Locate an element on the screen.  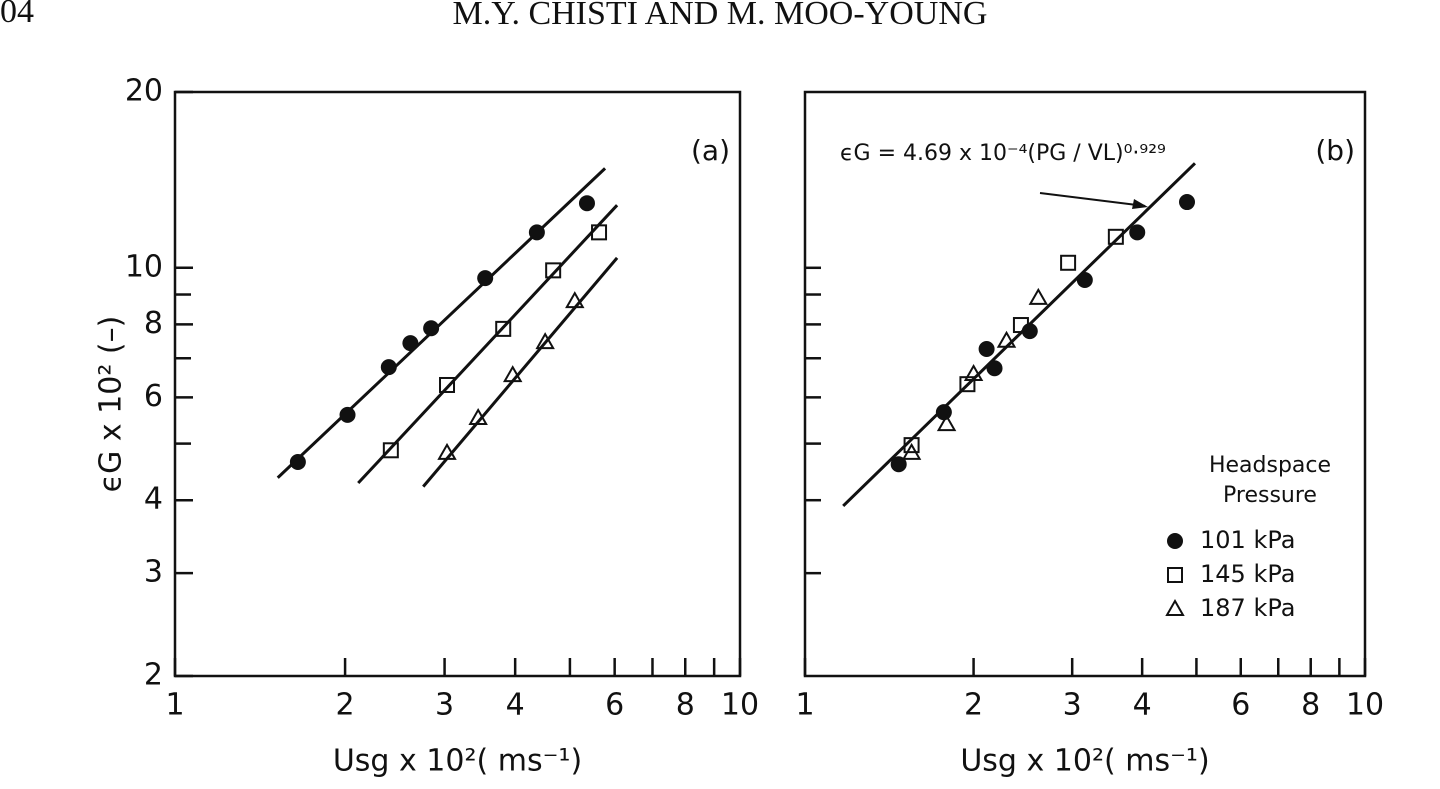
y-tick-label: 3 is located at coordinates (153, 572).